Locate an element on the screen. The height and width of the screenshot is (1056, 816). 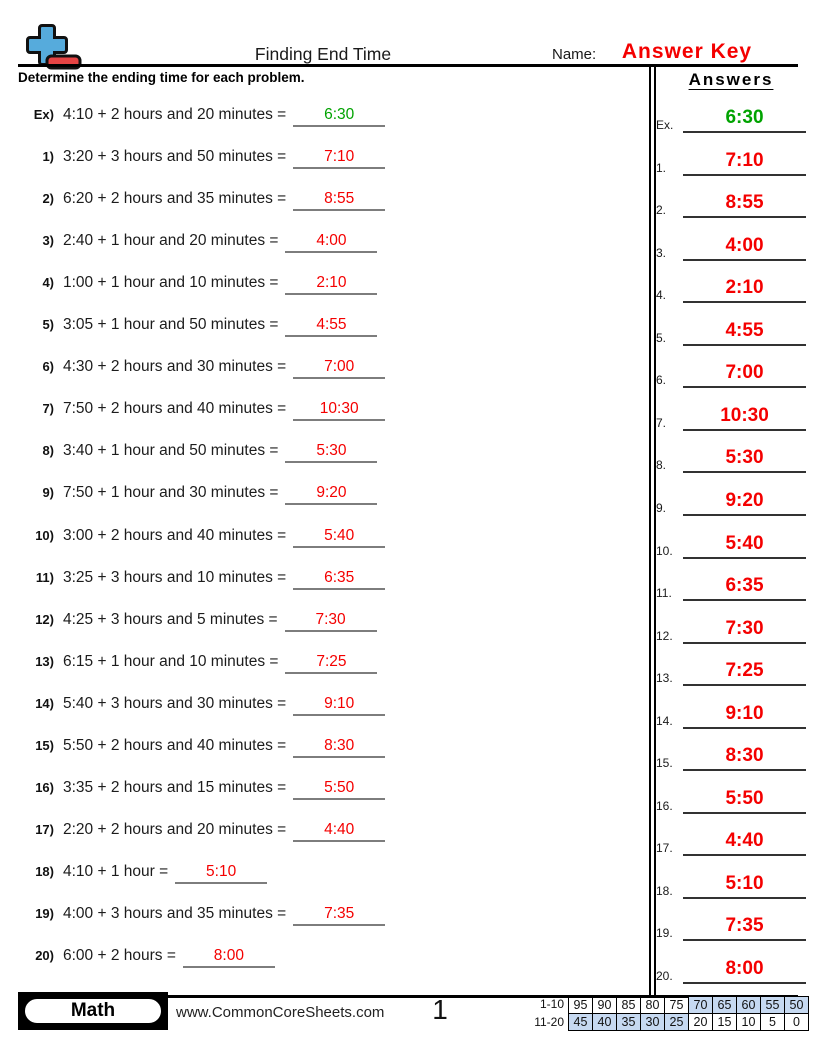
answer-key-value: 8:55 is located at coordinates (744, 205).